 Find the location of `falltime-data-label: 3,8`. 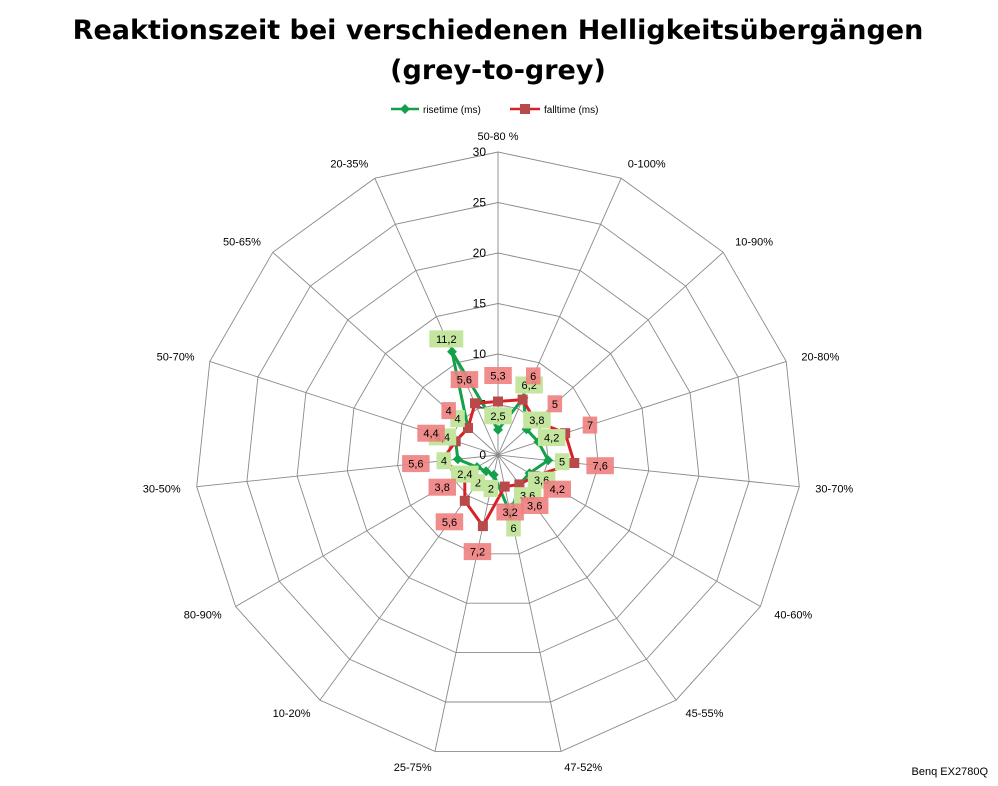

falltime-data-label: 3,8 is located at coordinates (442, 487).